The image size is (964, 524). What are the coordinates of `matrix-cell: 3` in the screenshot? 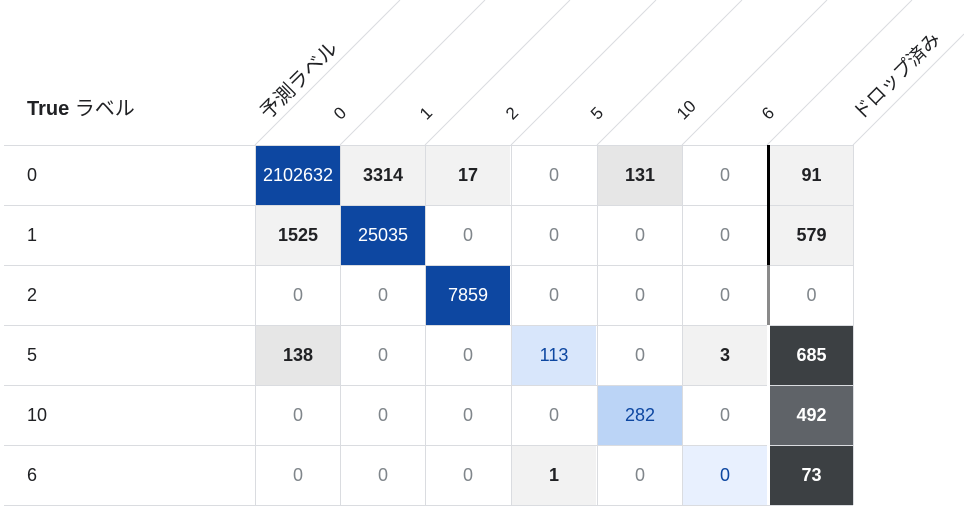 It's located at (725, 355).